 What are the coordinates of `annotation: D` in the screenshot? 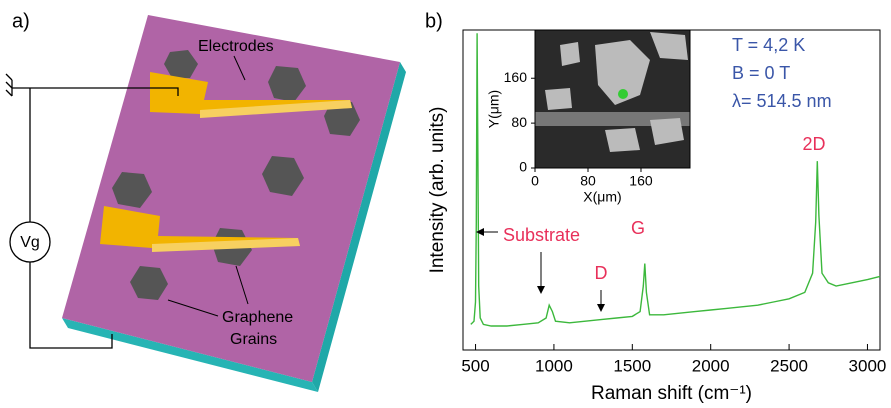 It's located at (601, 273).